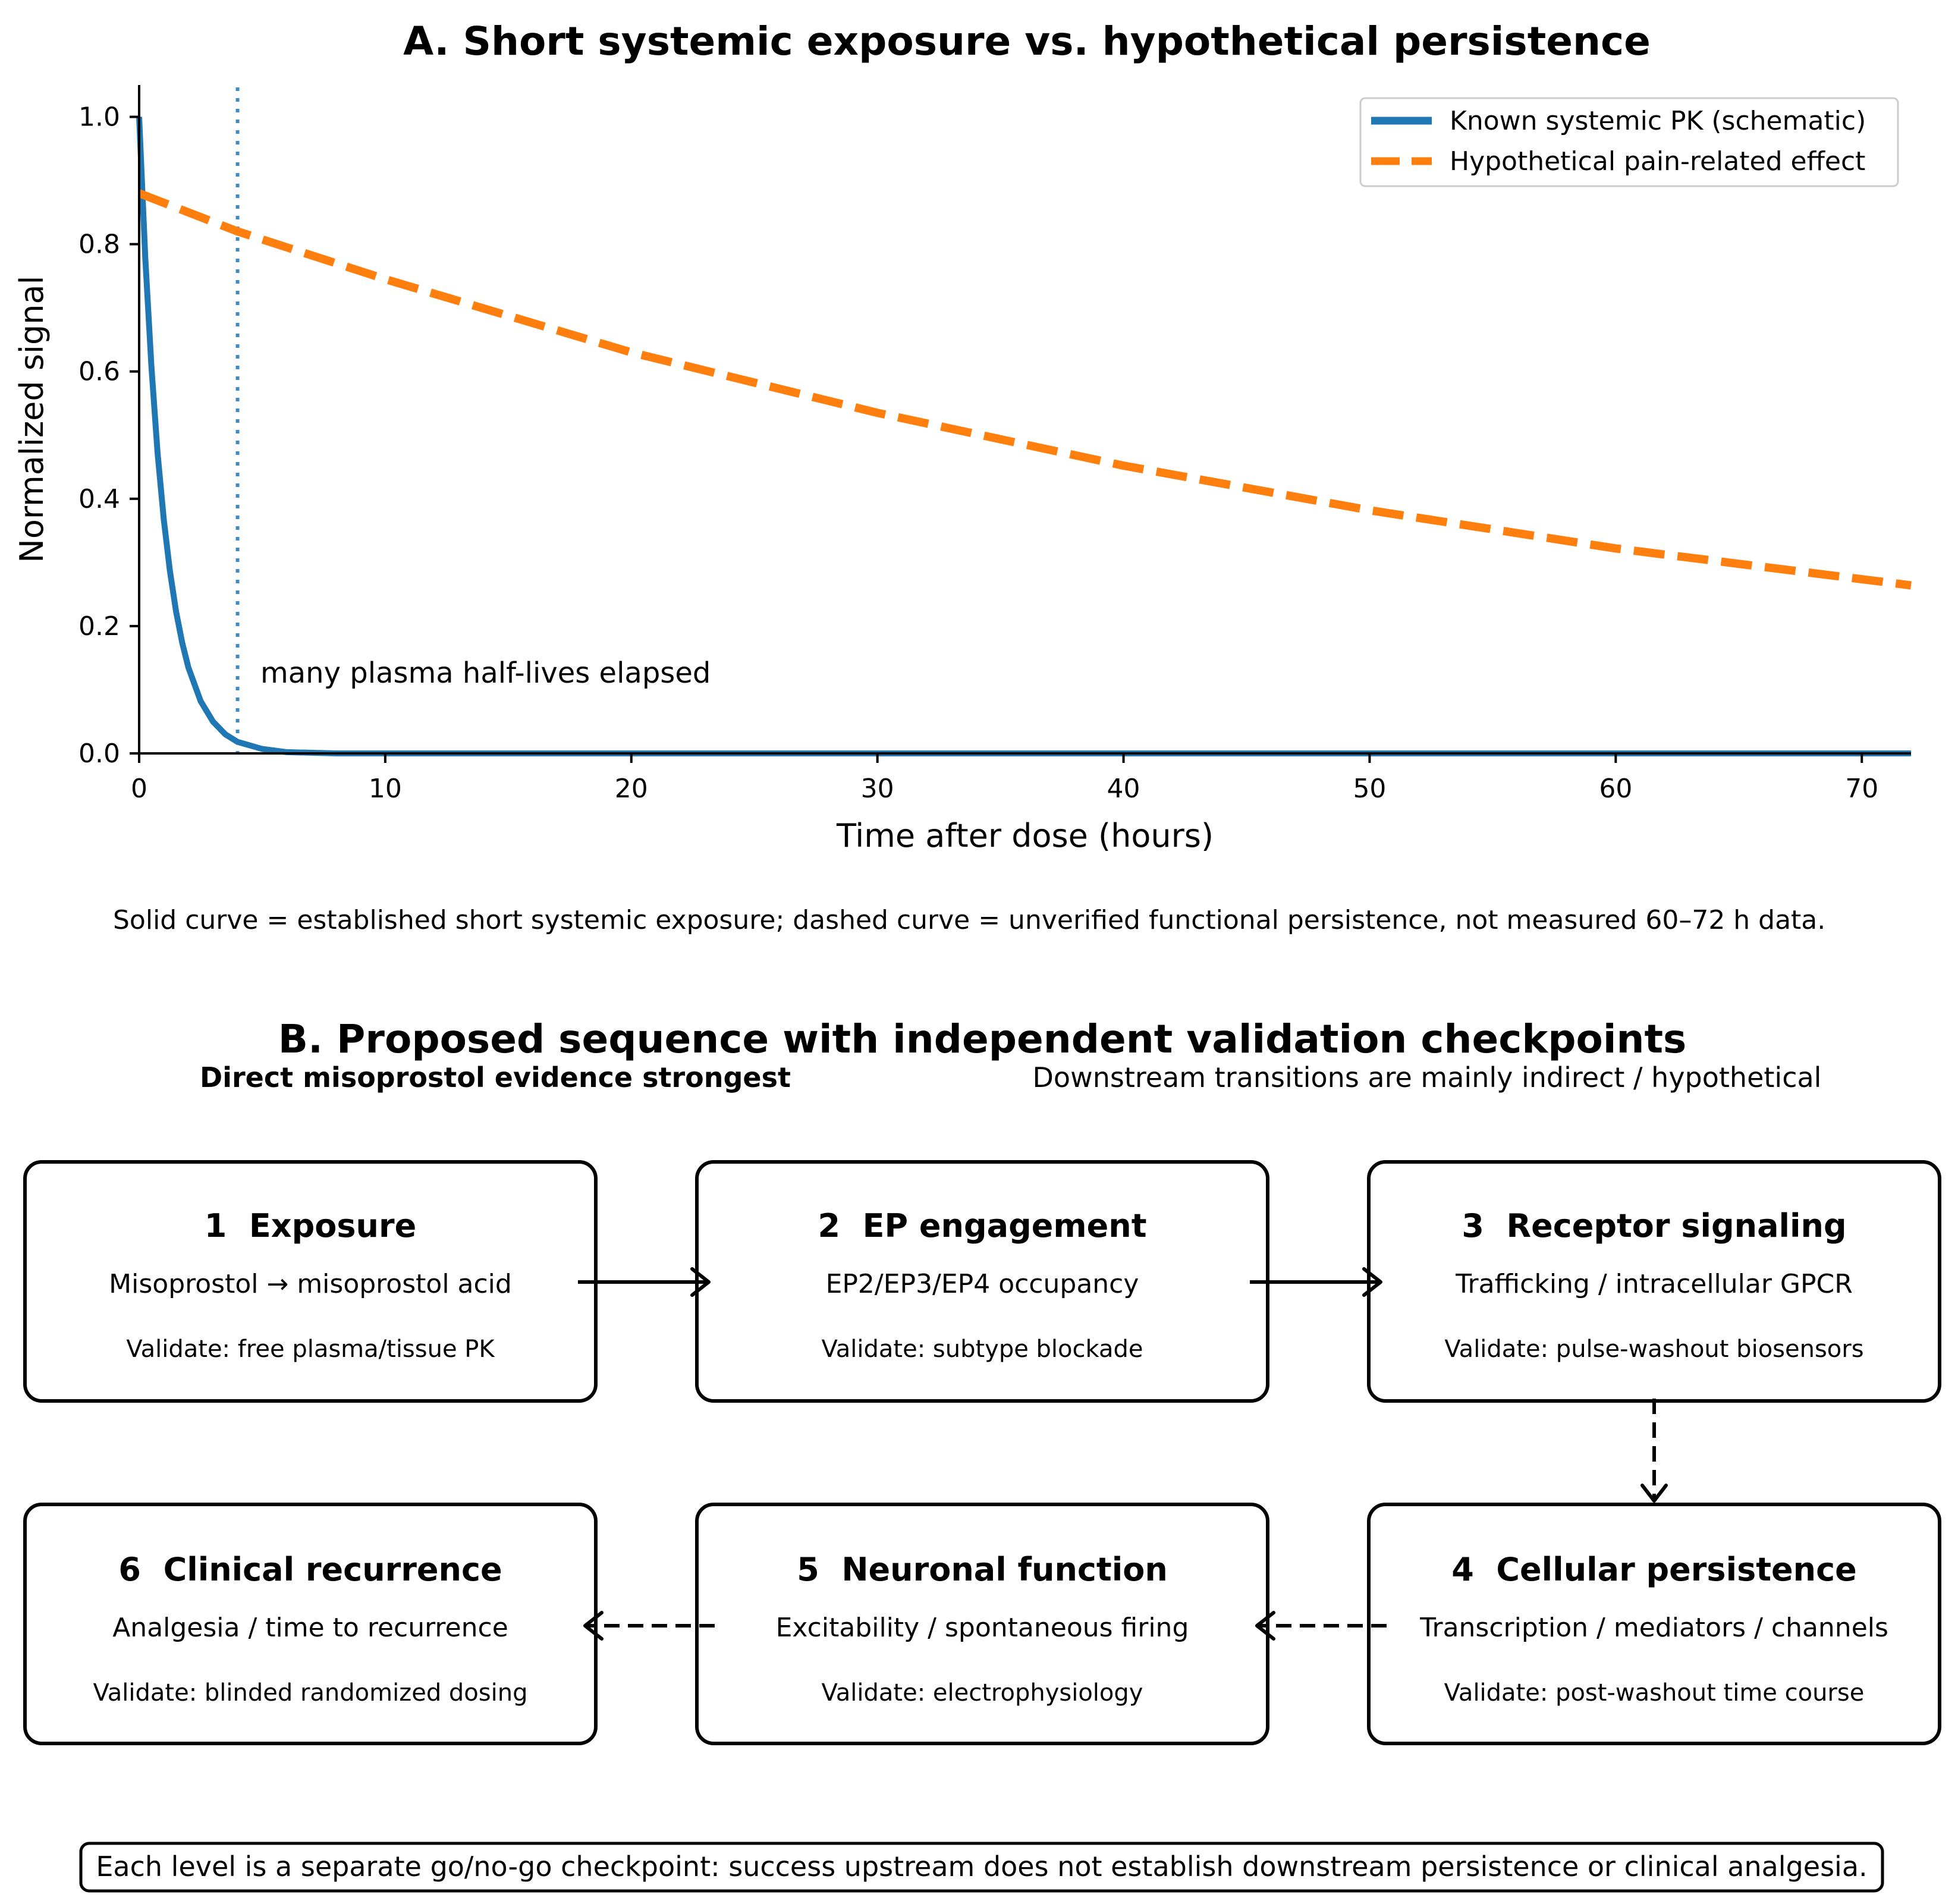  I want to click on step-description: Transcription / mediators / channels, so click(1653, 1628).